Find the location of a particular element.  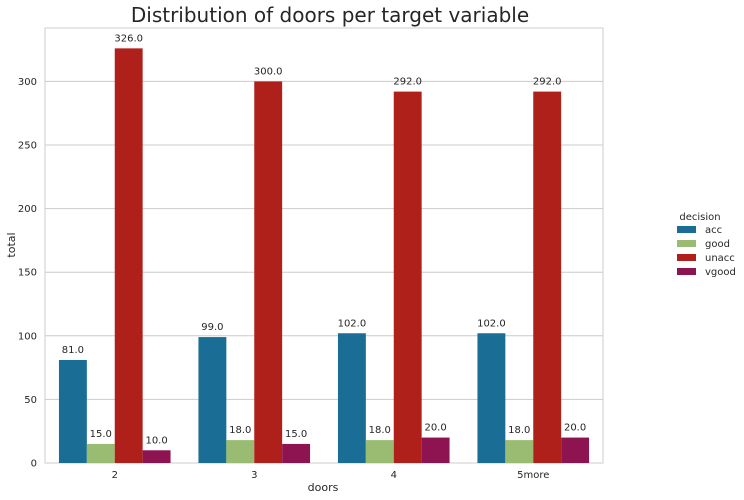

y-tick-label: 150 is located at coordinates (27, 273).